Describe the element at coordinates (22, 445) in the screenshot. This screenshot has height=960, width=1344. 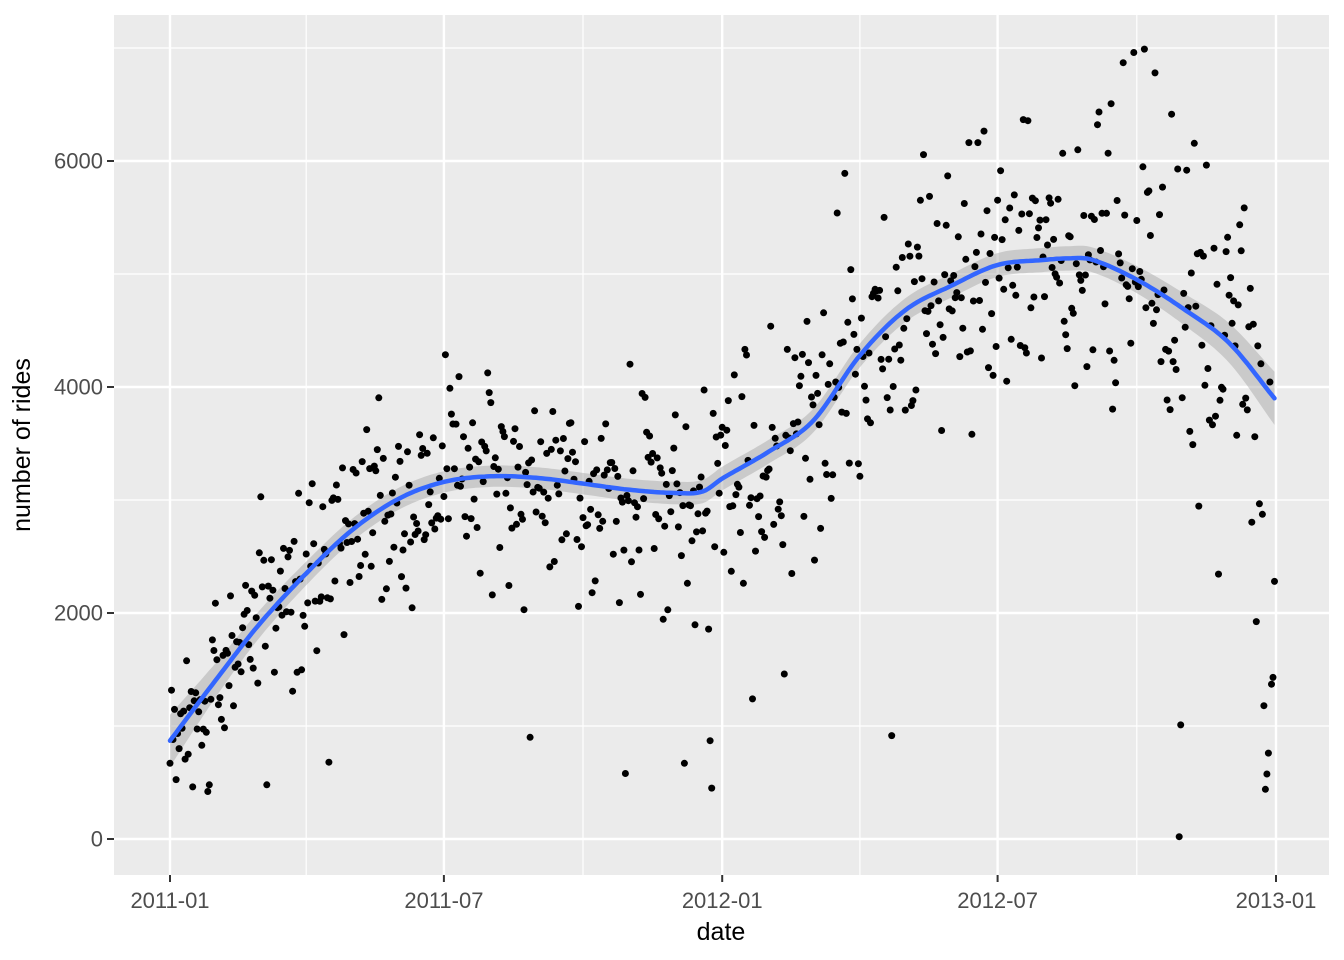
I see `y-axis-title: number of rides` at that location.